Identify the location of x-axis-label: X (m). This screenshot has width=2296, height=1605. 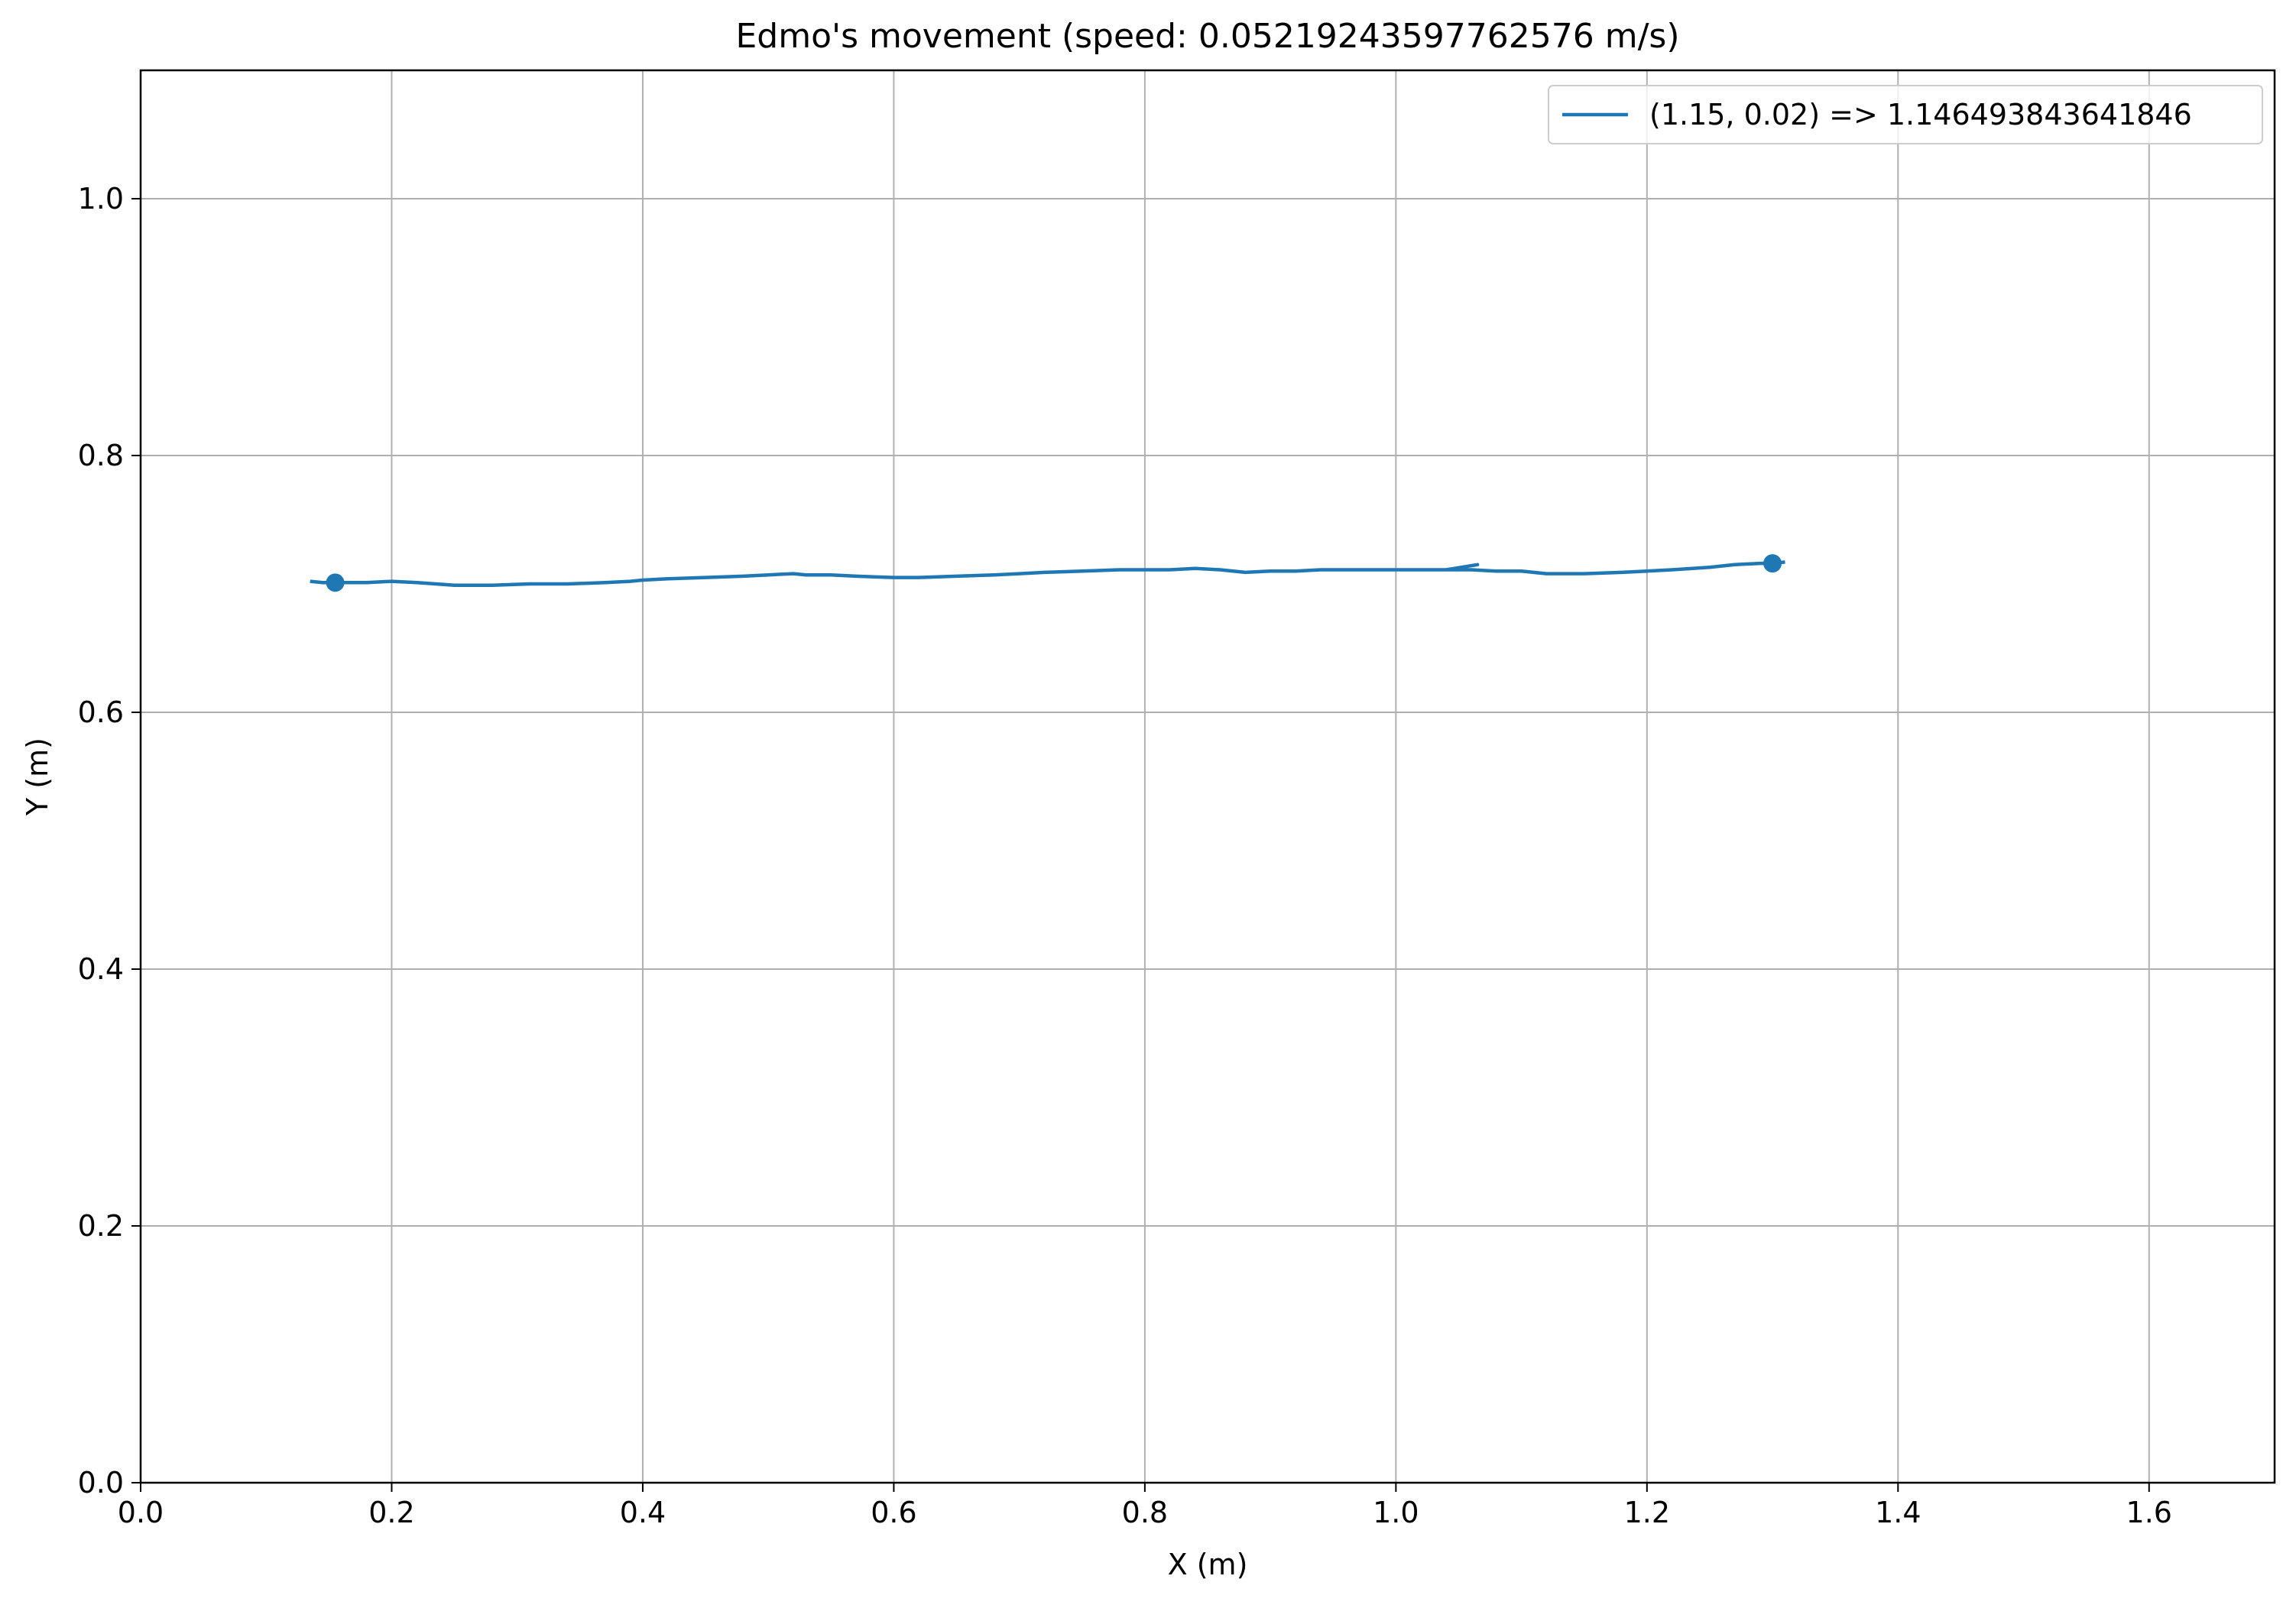
(1208, 1564).